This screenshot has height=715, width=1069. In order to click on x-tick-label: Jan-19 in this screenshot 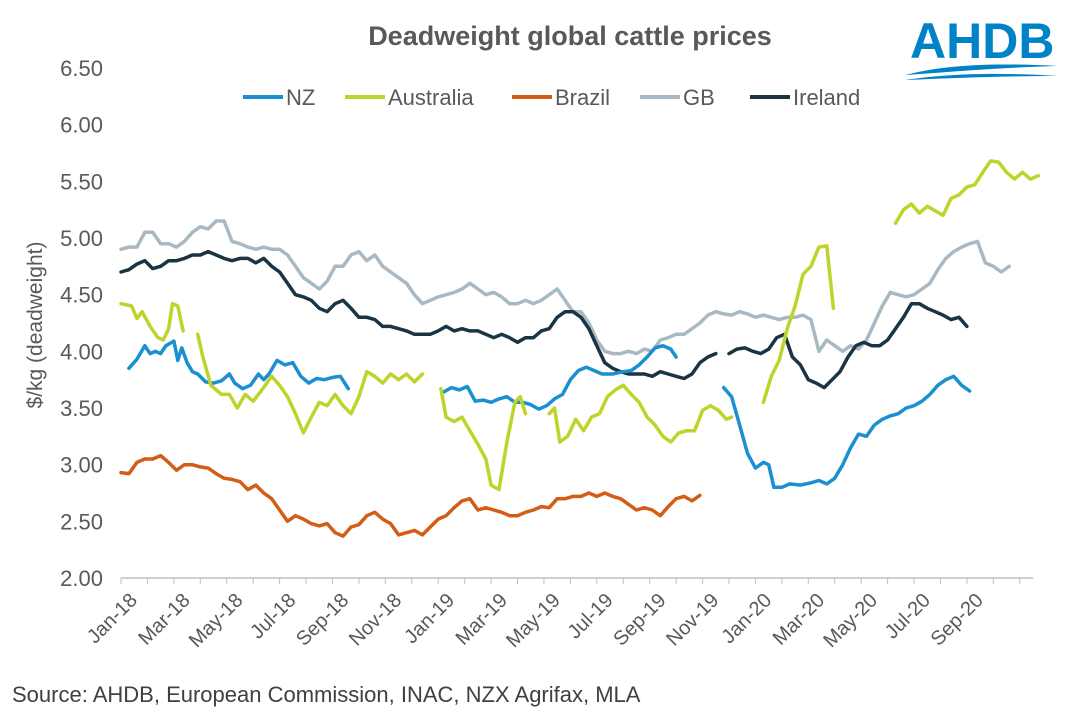, I will do `click(429, 618)`.